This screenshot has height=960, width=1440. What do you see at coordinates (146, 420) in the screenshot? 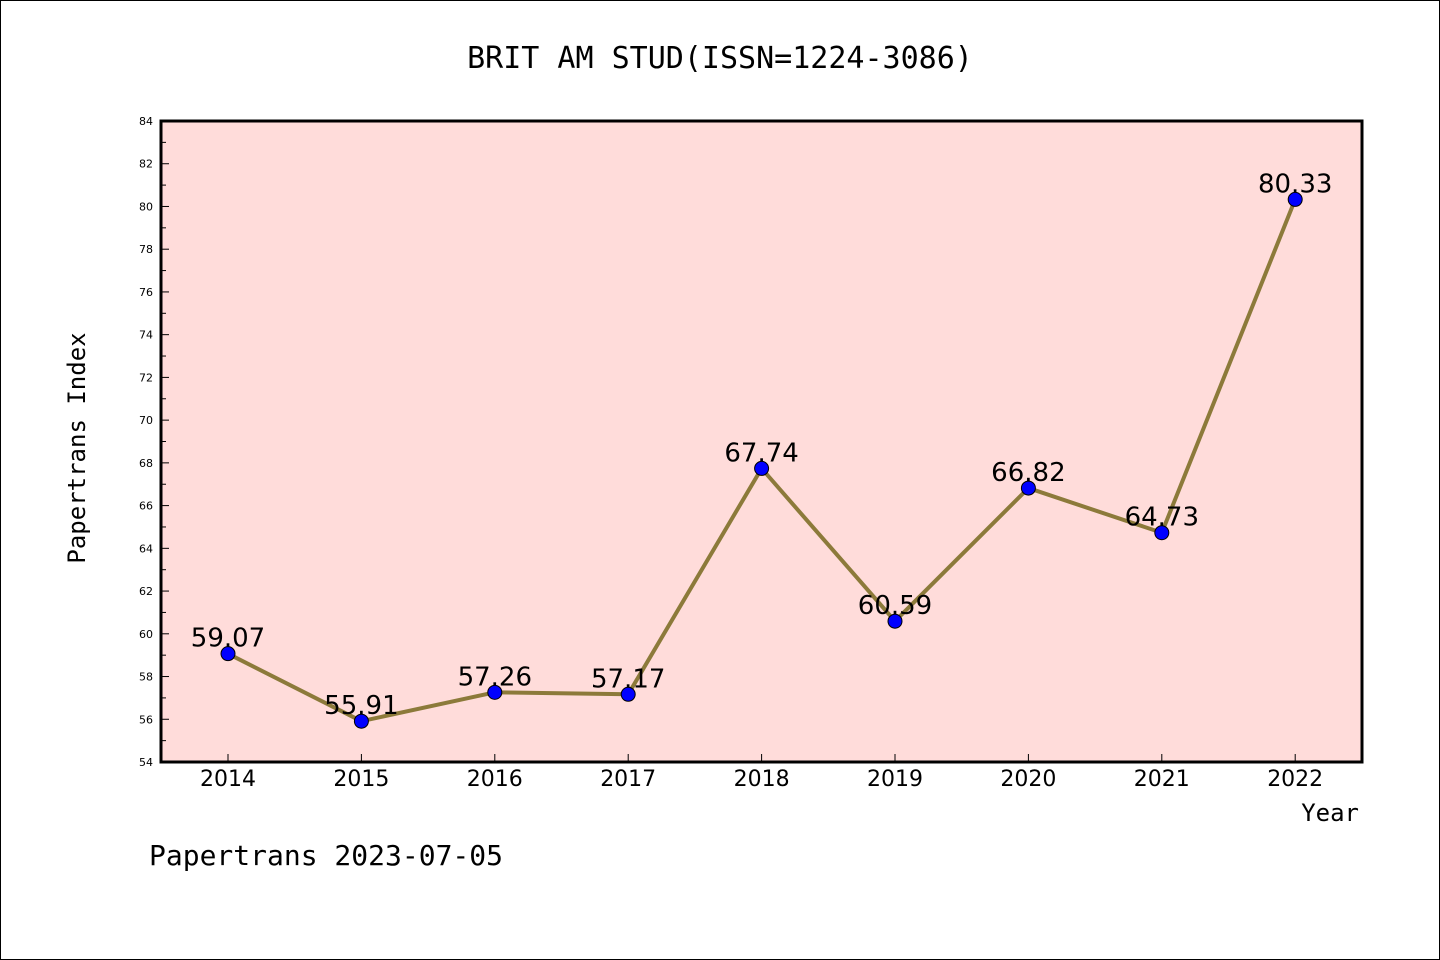
I see `y-tick-label: 70` at bounding box center [146, 420].